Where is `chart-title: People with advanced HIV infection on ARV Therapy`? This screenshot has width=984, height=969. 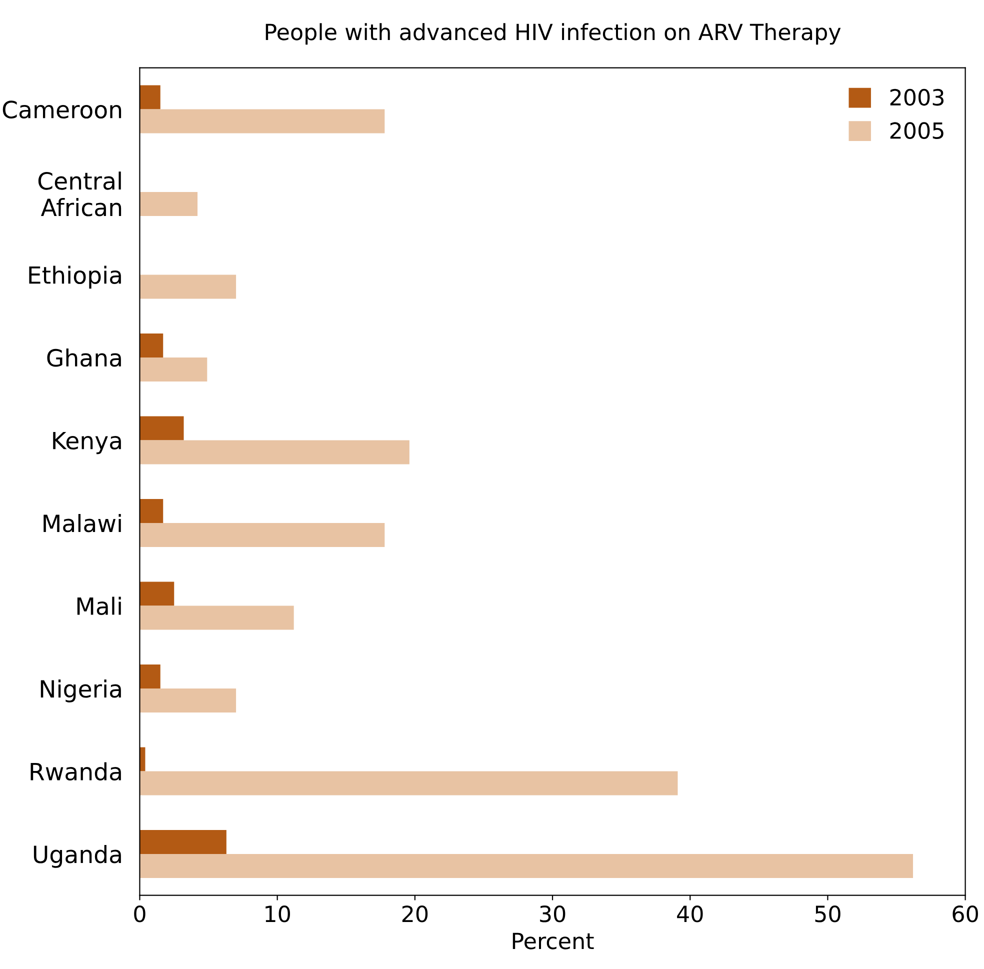
chart-title: People with advanced HIV infection on ARV Therapy is located at coordinates (553, 34).